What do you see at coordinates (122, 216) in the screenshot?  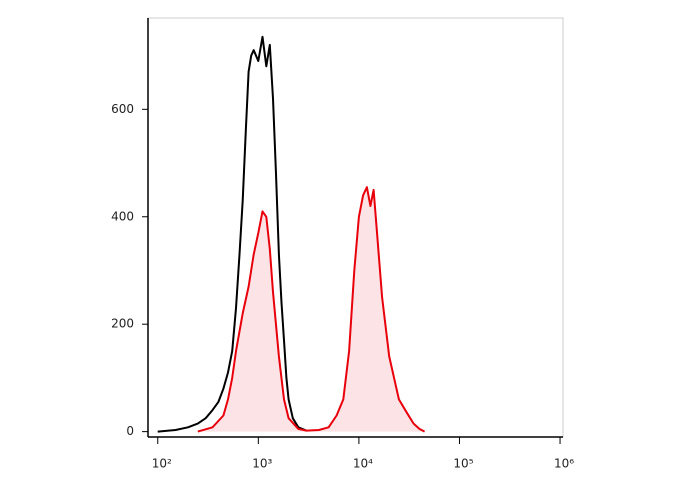 I see `y-tick-label: 400` at bounding box center [122, 216].